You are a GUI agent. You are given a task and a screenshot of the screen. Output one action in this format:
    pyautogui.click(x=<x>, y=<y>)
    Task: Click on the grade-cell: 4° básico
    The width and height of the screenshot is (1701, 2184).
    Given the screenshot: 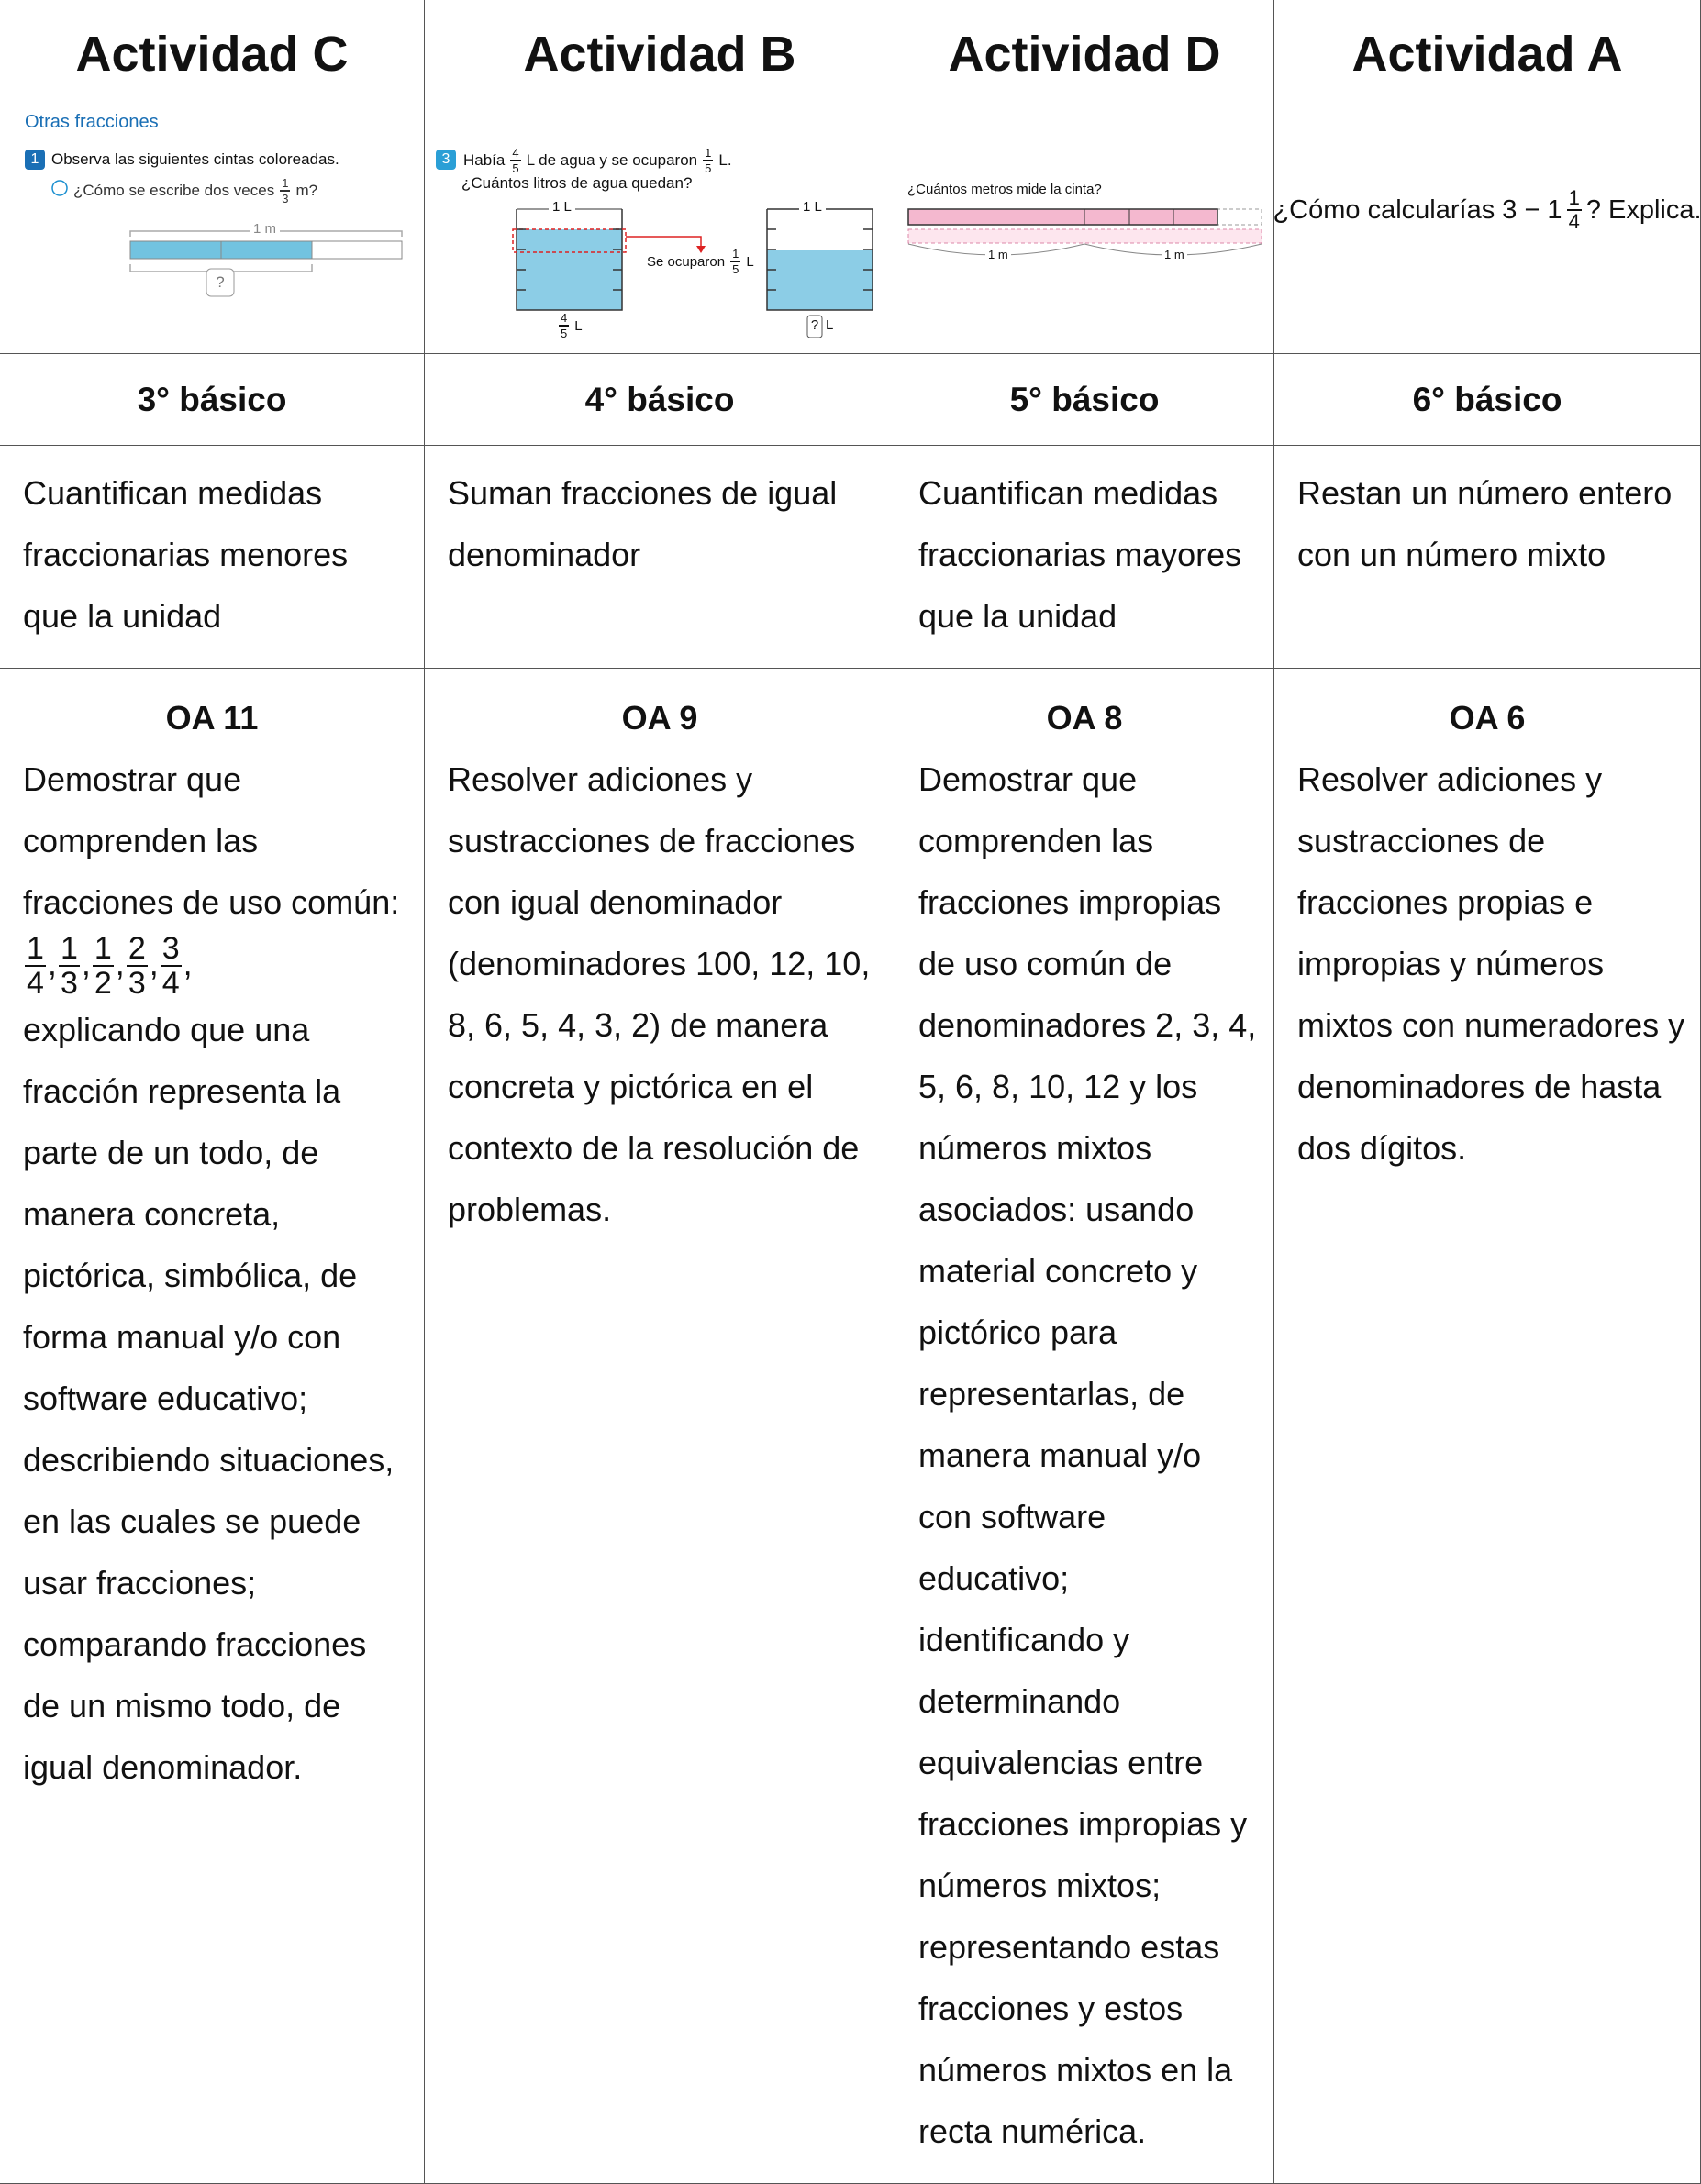 What is the action you would take?
    pyautogui.click(x=660, y=400)
    